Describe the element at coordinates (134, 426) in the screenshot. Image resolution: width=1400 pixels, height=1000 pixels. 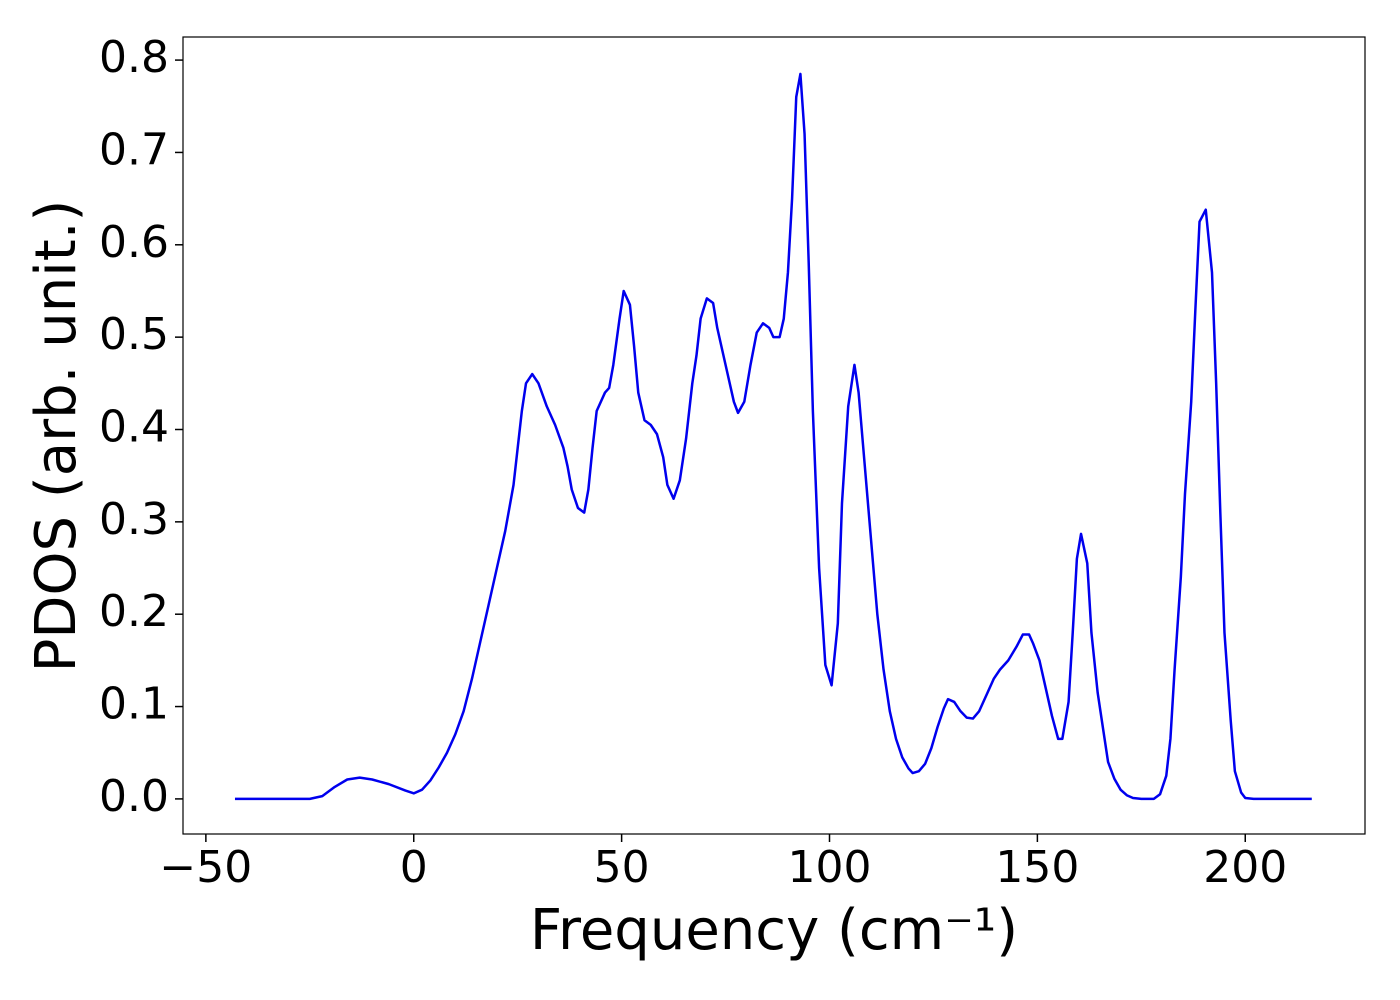
I see `y-tick-label: 0.4` at that location.